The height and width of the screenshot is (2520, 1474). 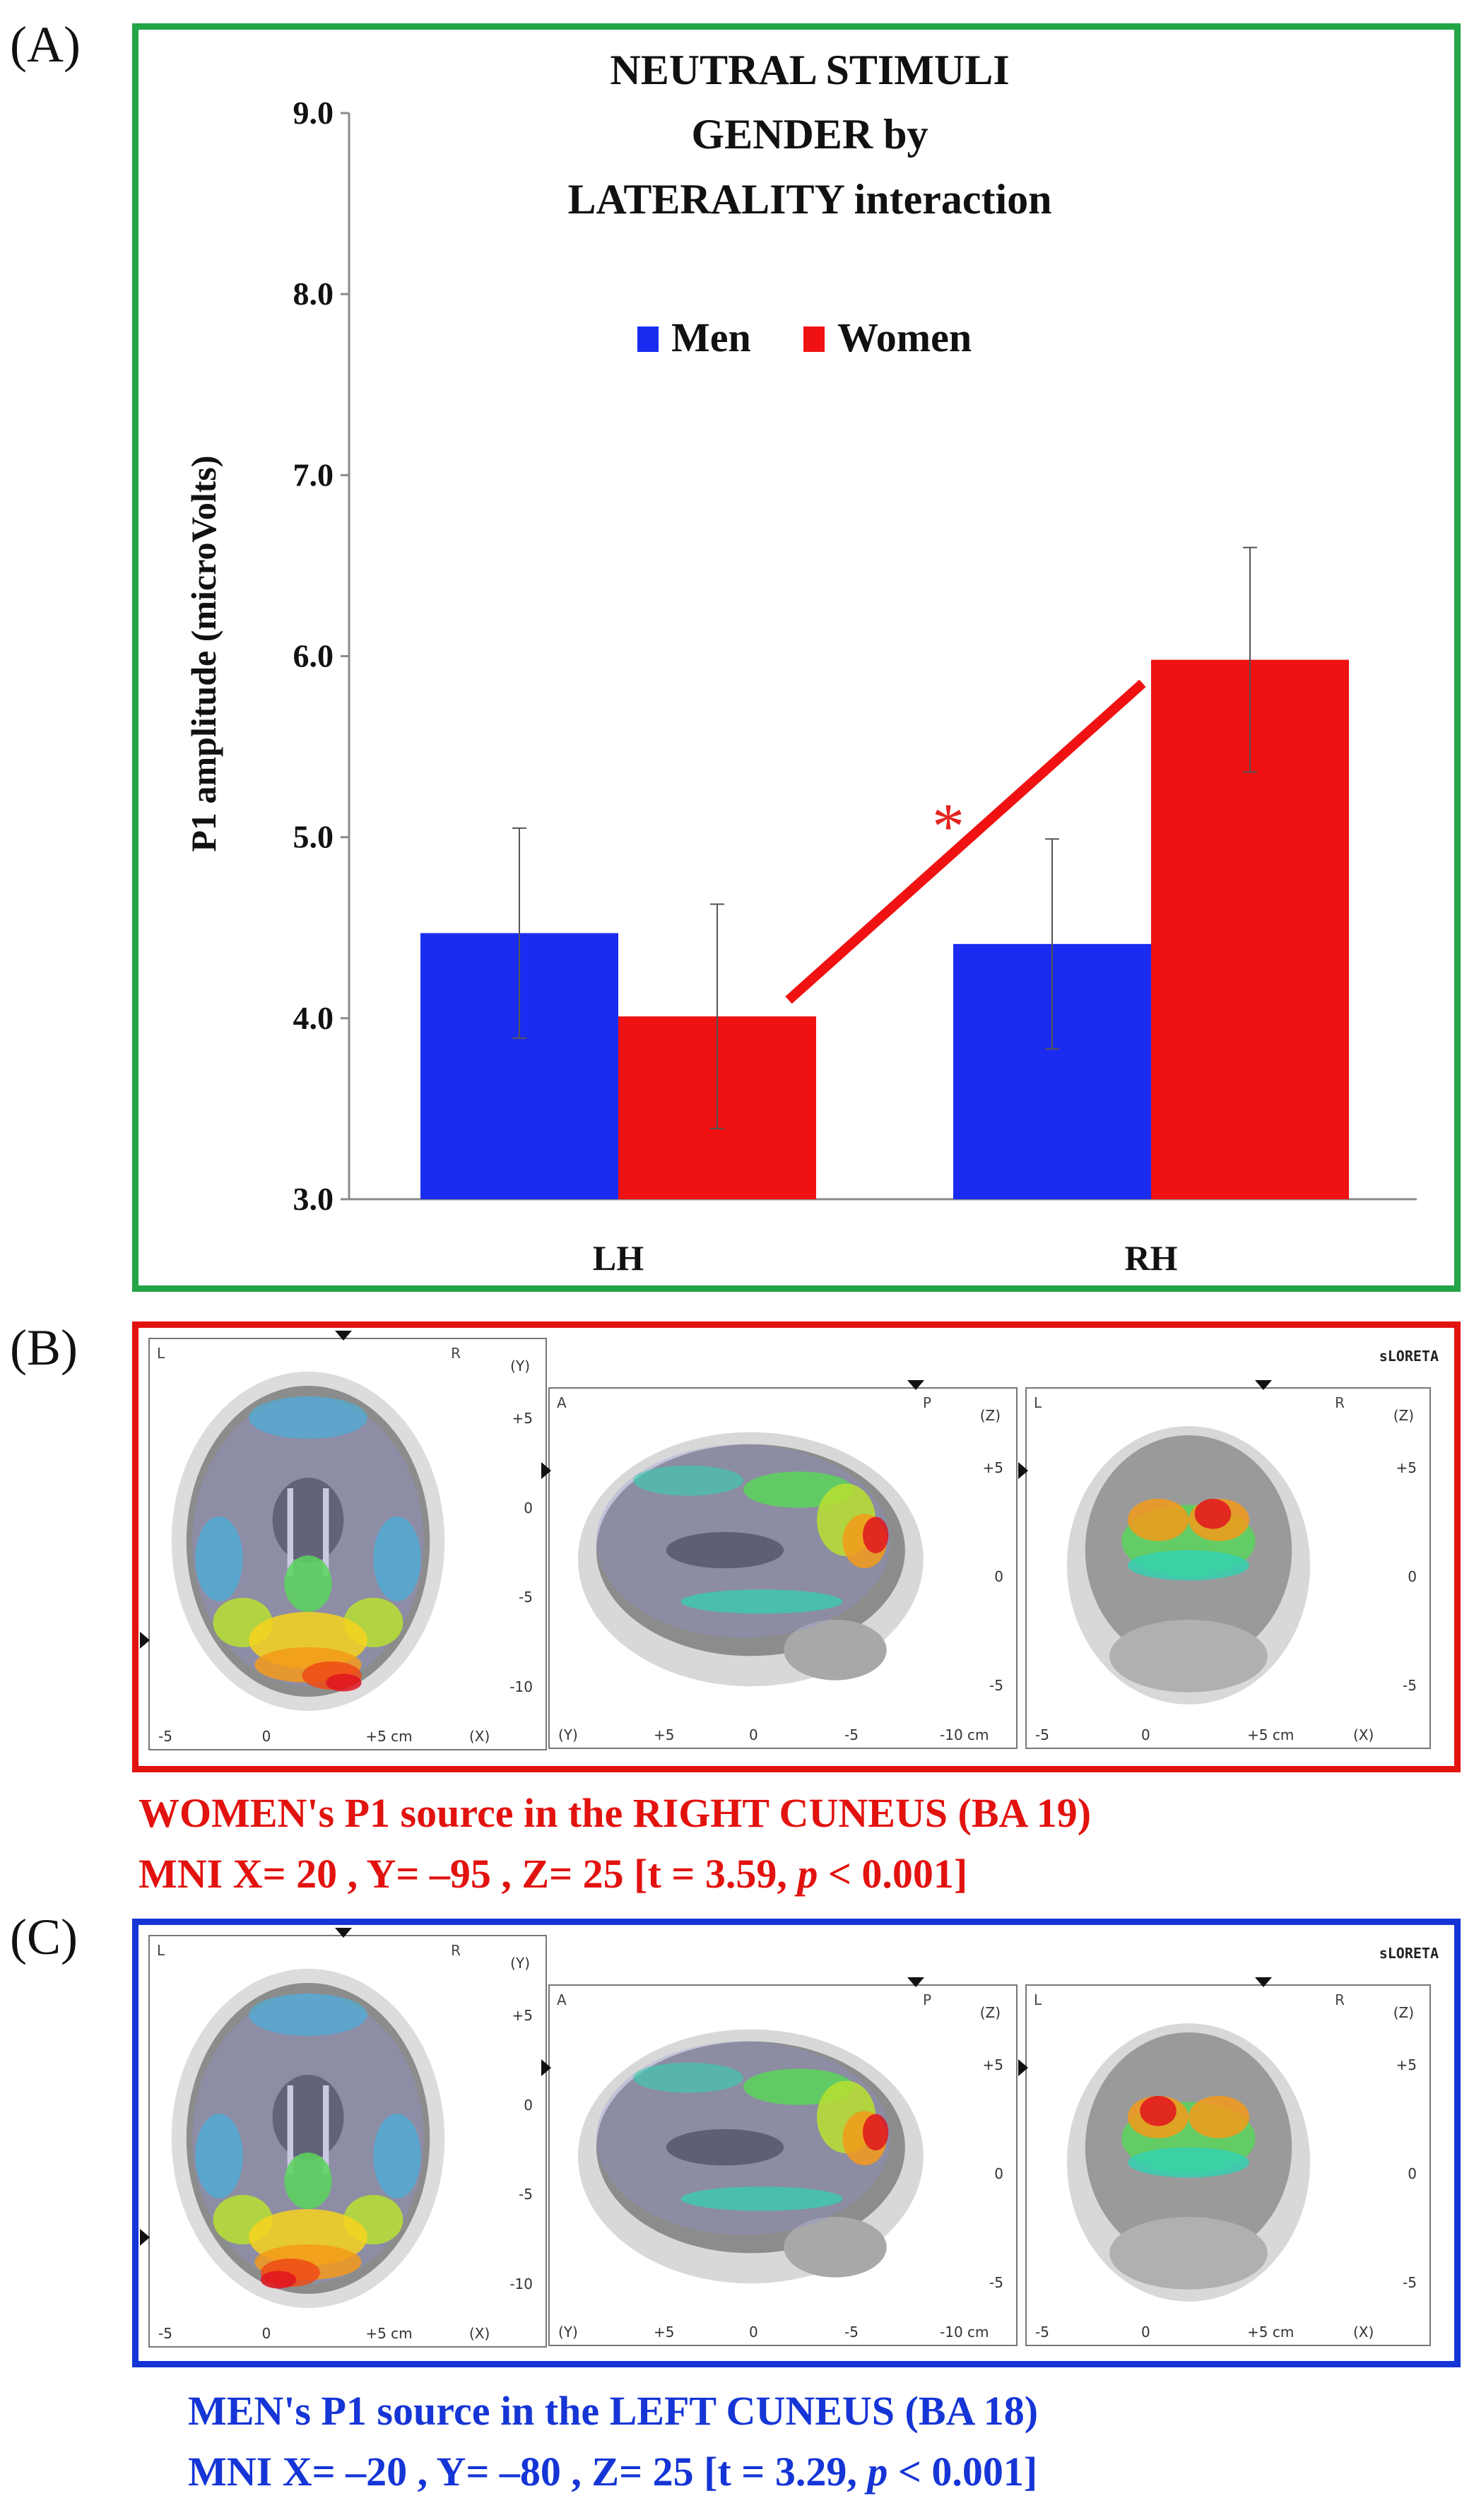 I want to click on y-tick-label: 6.0, so click(x=313, y=656).